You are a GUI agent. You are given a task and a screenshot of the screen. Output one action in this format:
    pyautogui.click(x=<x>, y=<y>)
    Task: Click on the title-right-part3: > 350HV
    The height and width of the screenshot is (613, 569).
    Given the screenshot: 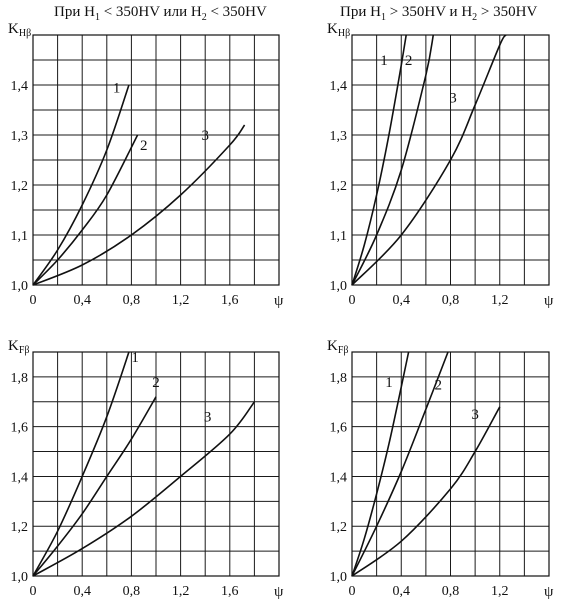 What is the action you would take?
    pyautogui.click(x=507, y=12)
    